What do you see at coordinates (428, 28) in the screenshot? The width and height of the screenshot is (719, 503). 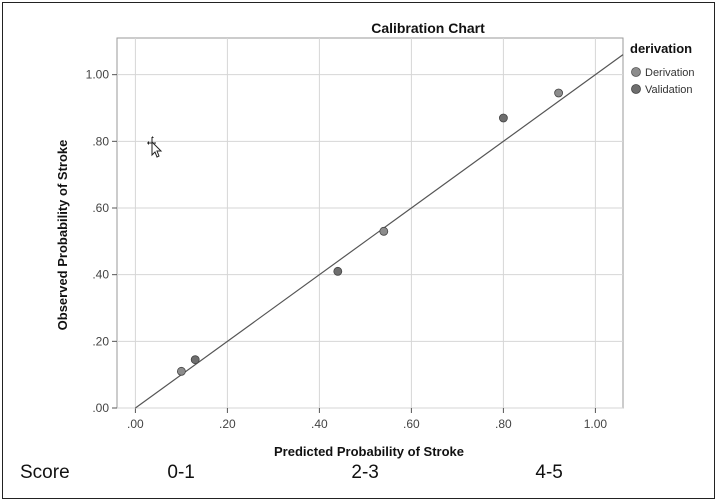 I see `chart-title: Calibration Chart` at bounding box center [428, 28].